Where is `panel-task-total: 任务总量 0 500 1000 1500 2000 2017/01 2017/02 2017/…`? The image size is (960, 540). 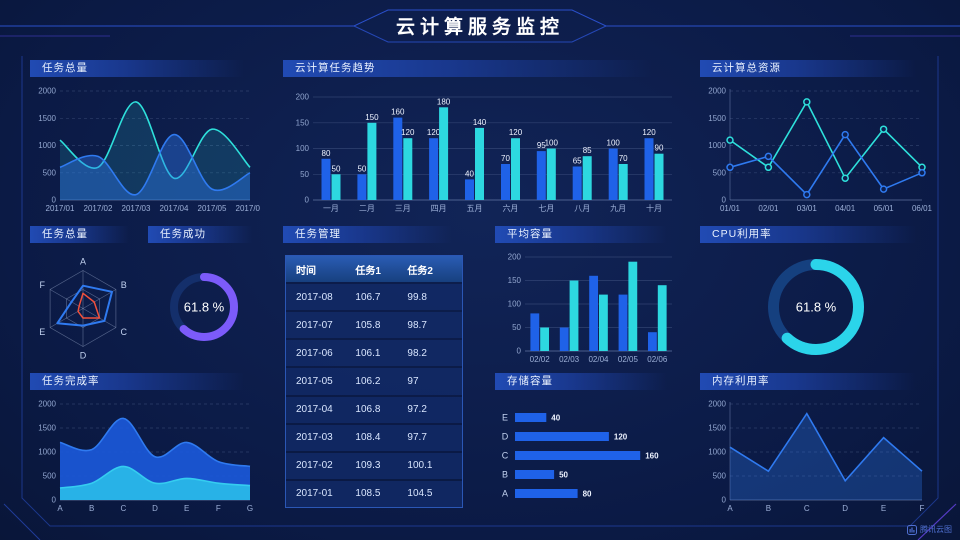
panel-task-total: 任务总量 0 500 1000 1500 2000 2017/01 2017/02 2017/… is located at coordinates (147, 137).